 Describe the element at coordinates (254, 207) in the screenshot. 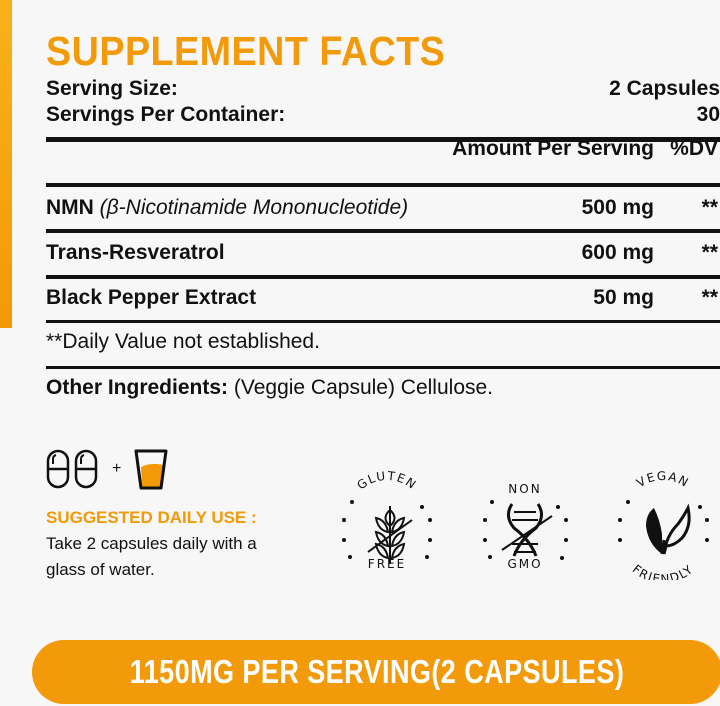

I see `ingredient-detail: (β-Nicotinamide Mononucleotide)` at that location.